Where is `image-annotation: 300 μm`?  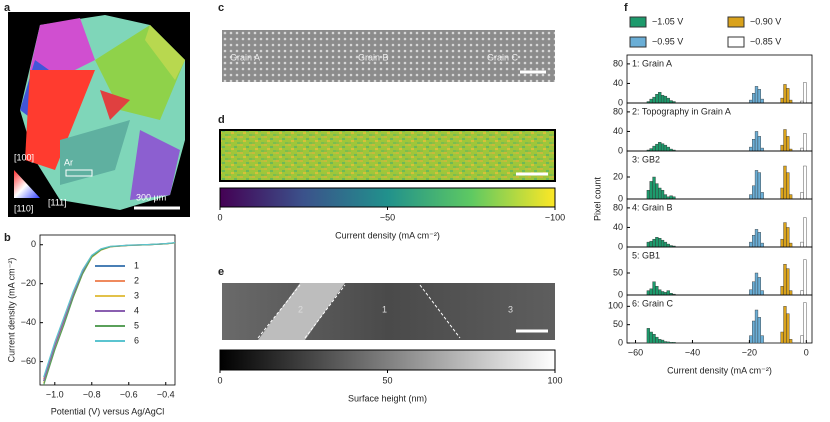
image-annotation: 300 μm is located at coordinates (151, 197).